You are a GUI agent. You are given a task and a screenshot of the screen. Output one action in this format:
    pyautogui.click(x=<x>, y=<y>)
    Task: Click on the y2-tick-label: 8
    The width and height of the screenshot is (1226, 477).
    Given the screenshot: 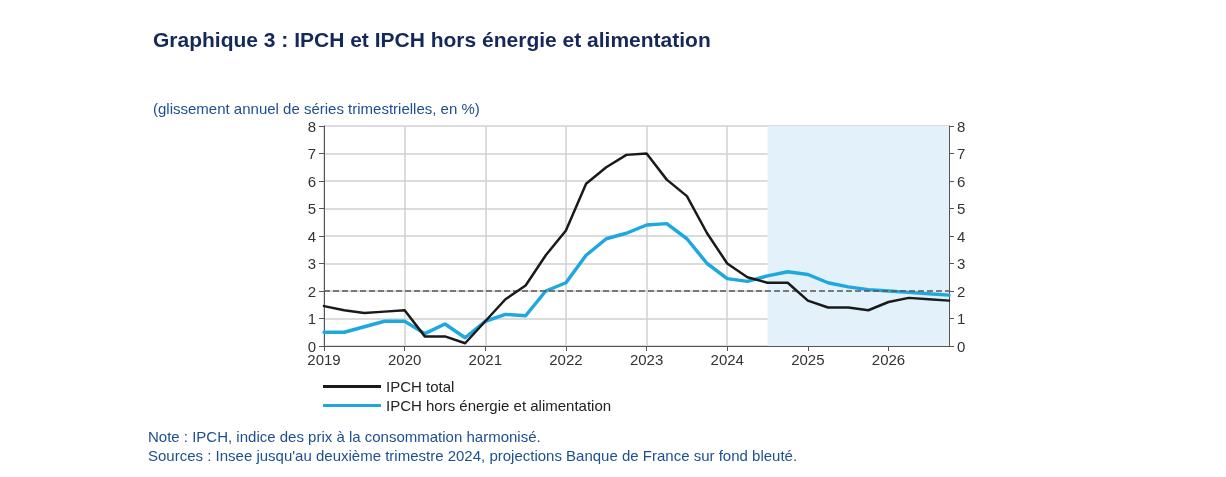 What is the action you would take?
    pyautogui.click(x=961, y=126)
    